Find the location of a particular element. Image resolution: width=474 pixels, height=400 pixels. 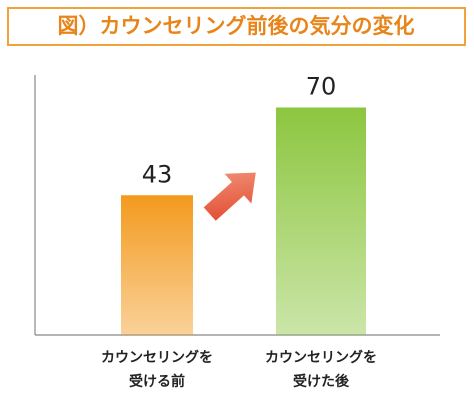

chart-title: 図）カウンセリング前後の気分の変化 is located at coordinates (236, 26).